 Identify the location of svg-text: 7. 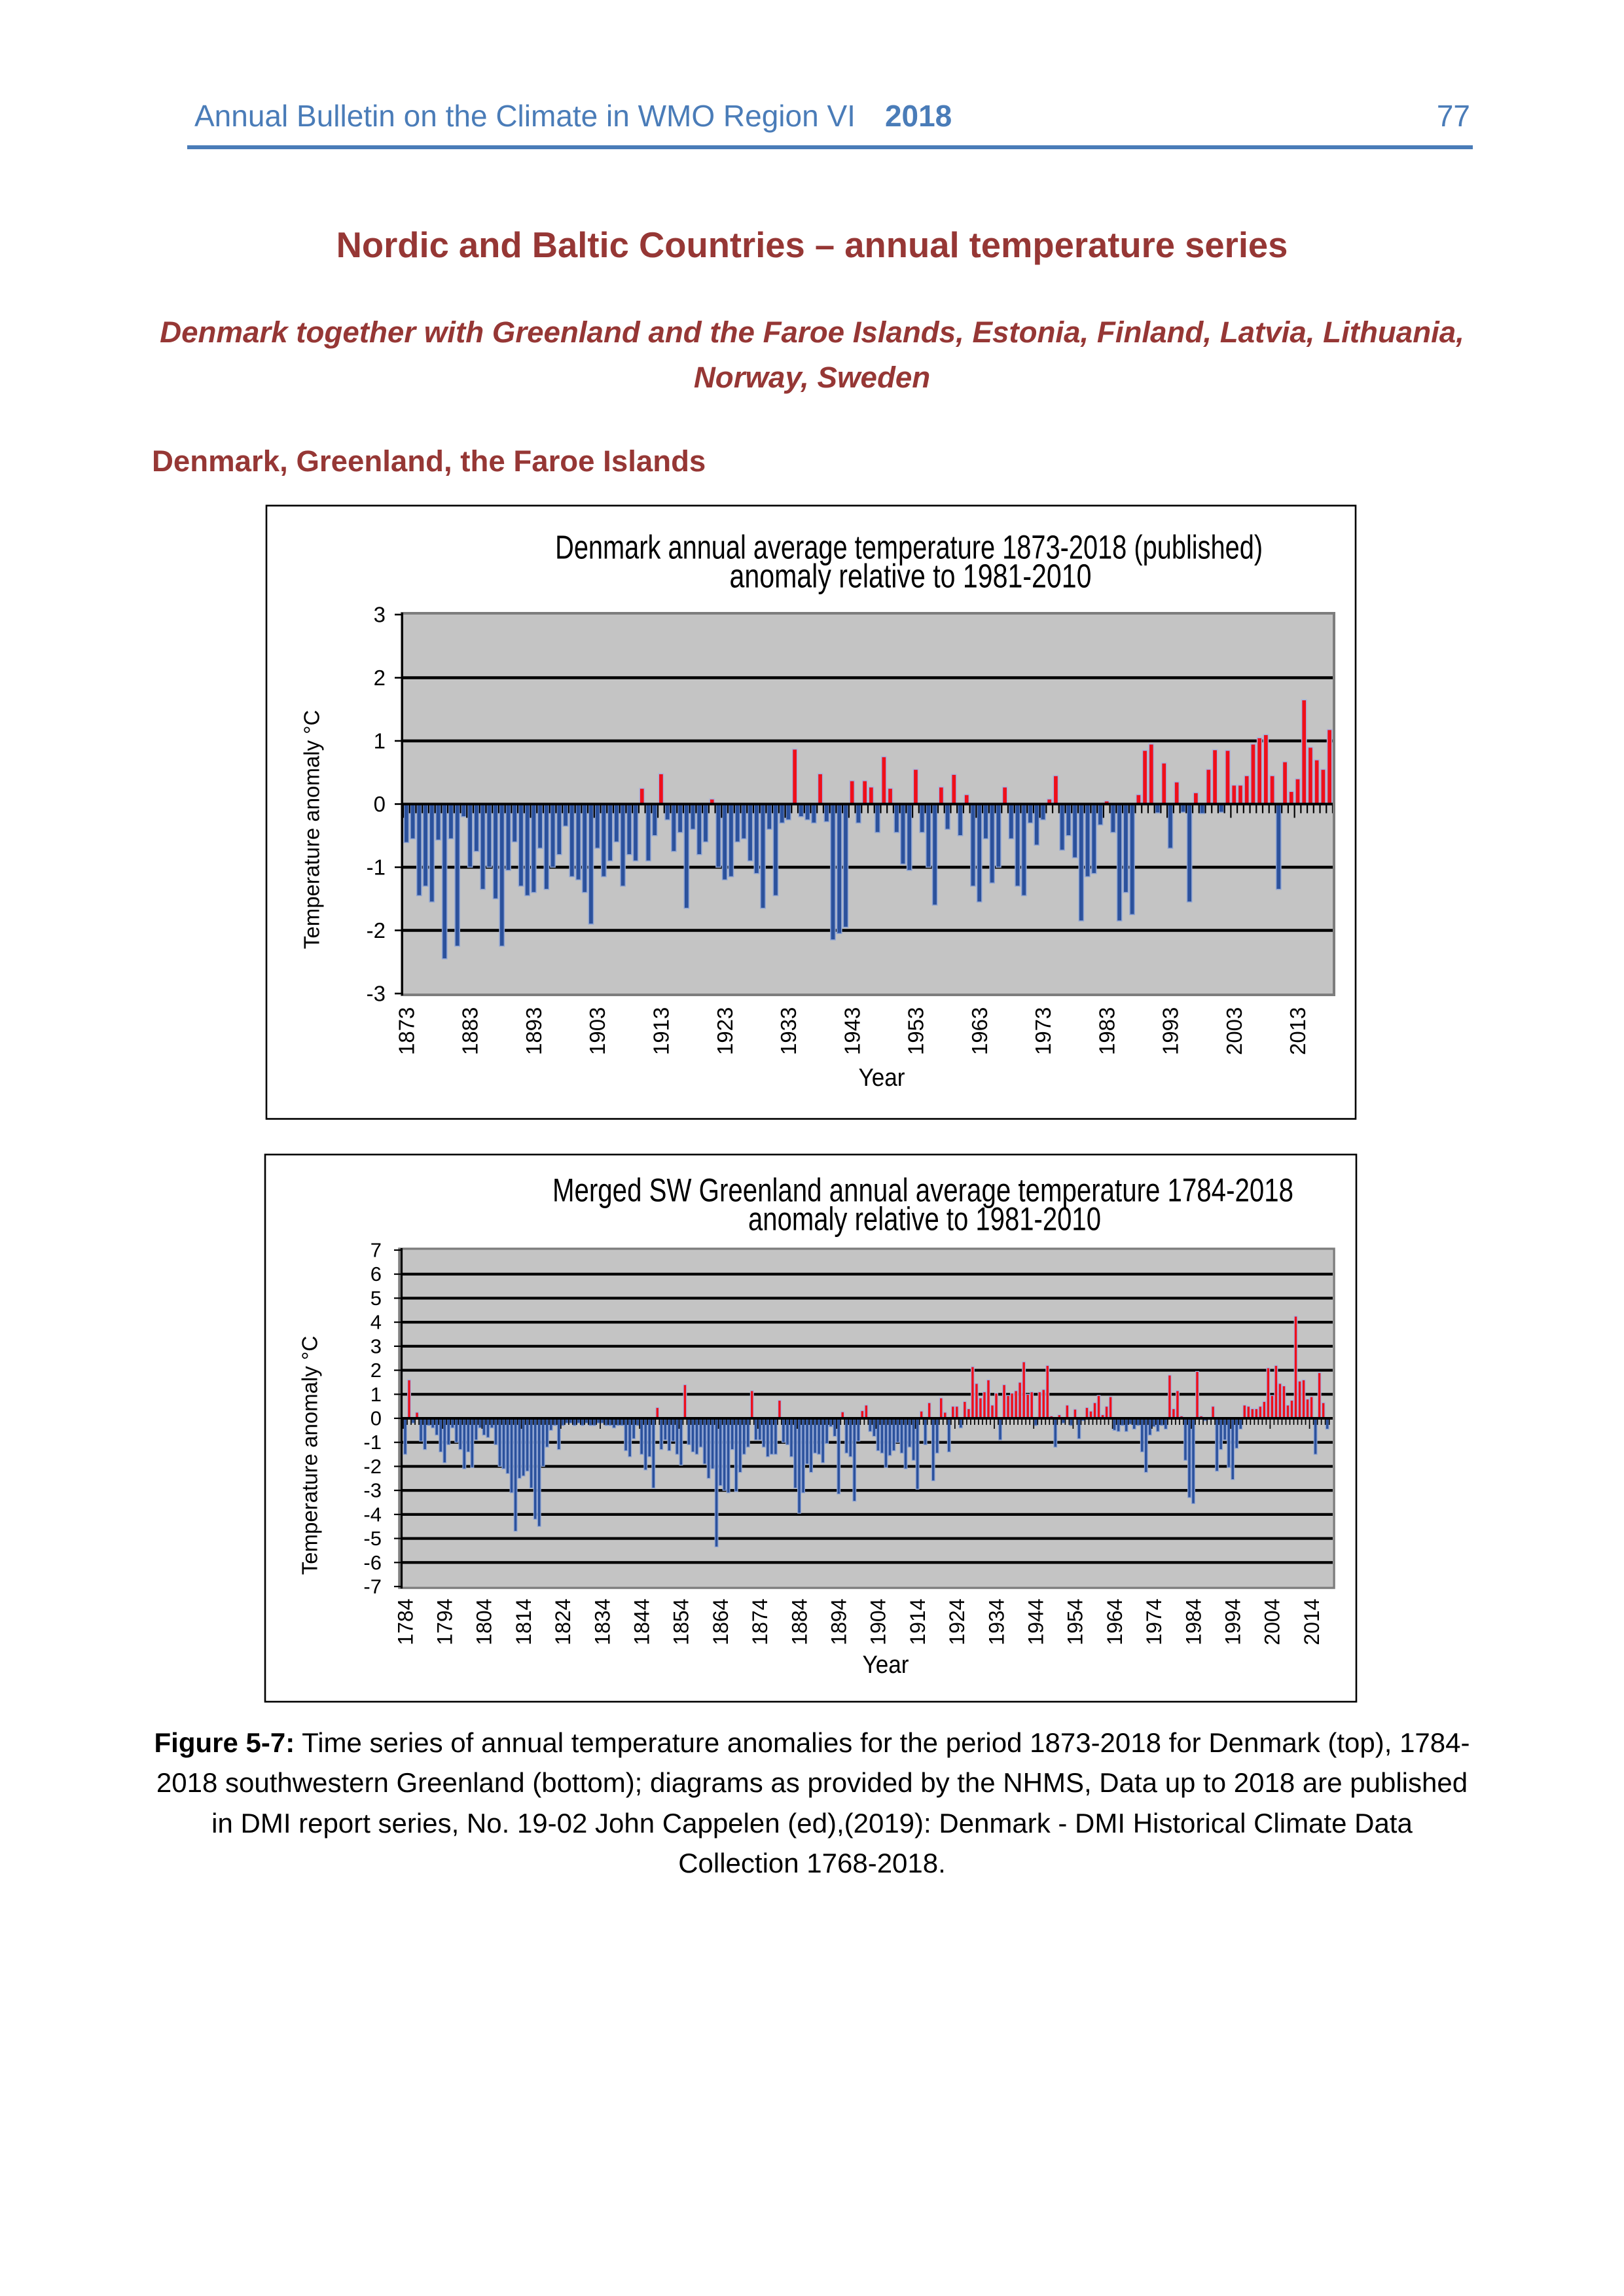
(376, 1250).